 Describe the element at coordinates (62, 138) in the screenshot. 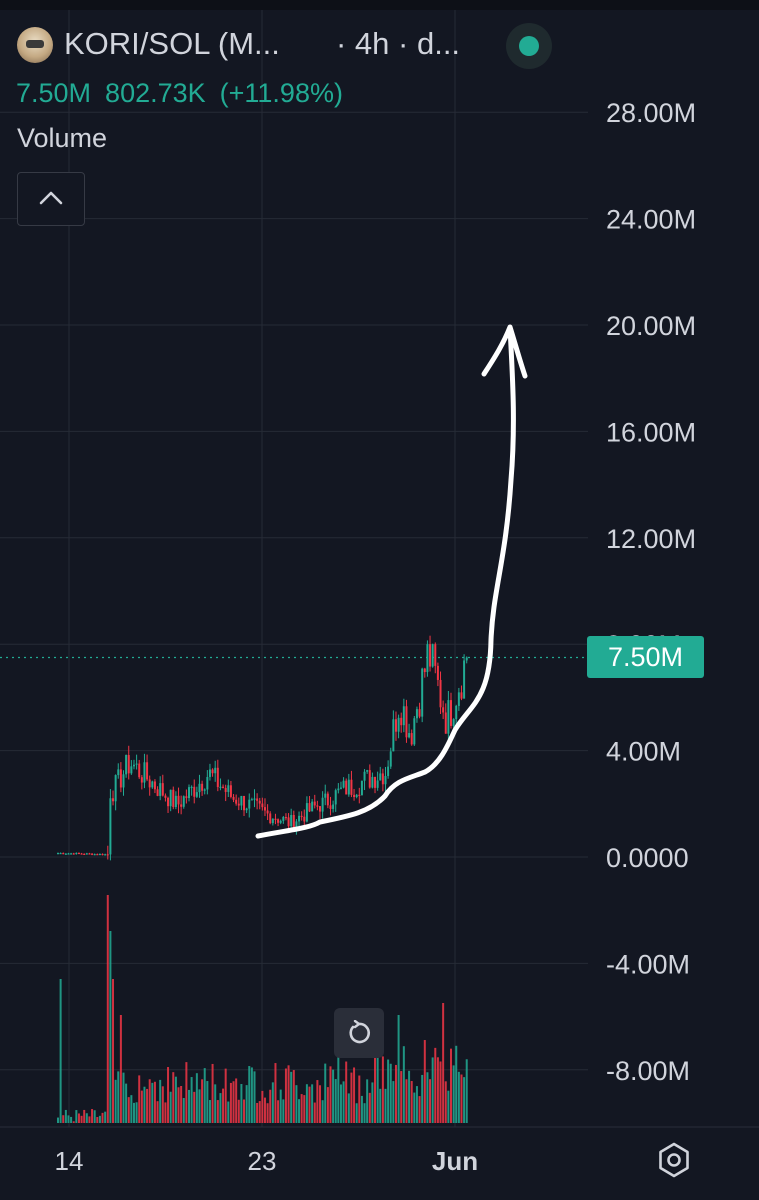

I see `indicator-label: Volume` at that location.